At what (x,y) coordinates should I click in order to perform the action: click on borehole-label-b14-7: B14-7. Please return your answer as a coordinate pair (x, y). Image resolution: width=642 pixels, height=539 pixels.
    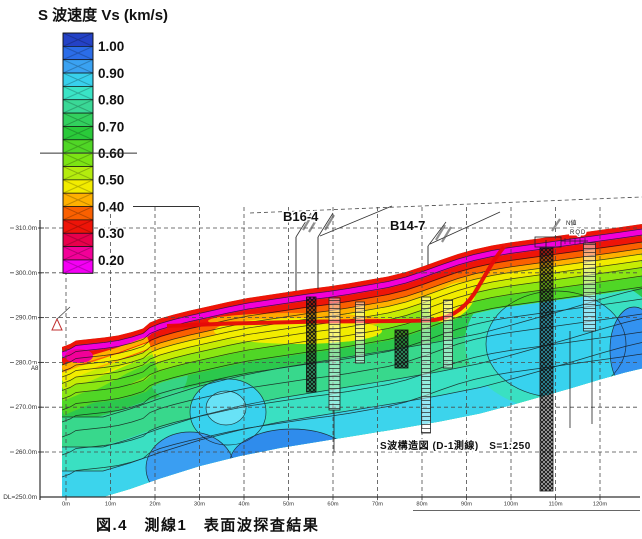
    Looking at the image, I should click on (407, 225).